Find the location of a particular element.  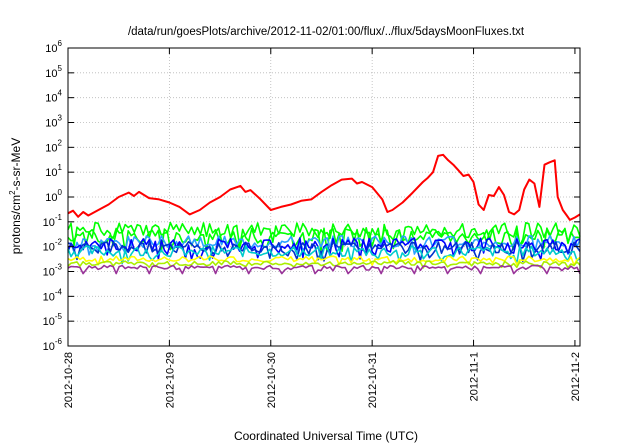

y-axis-title: protons/cm2-s-sr-MeV is located at coordinates (15, 196).